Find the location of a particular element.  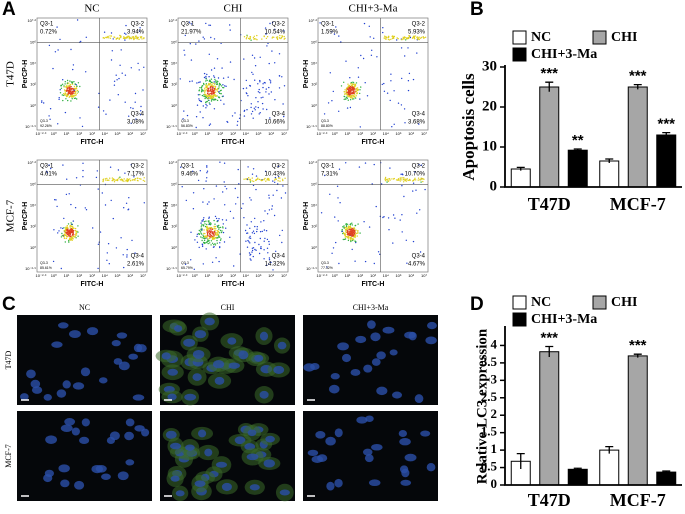

quadrant-name: Q3-4 is located at coordinates (419, 257).